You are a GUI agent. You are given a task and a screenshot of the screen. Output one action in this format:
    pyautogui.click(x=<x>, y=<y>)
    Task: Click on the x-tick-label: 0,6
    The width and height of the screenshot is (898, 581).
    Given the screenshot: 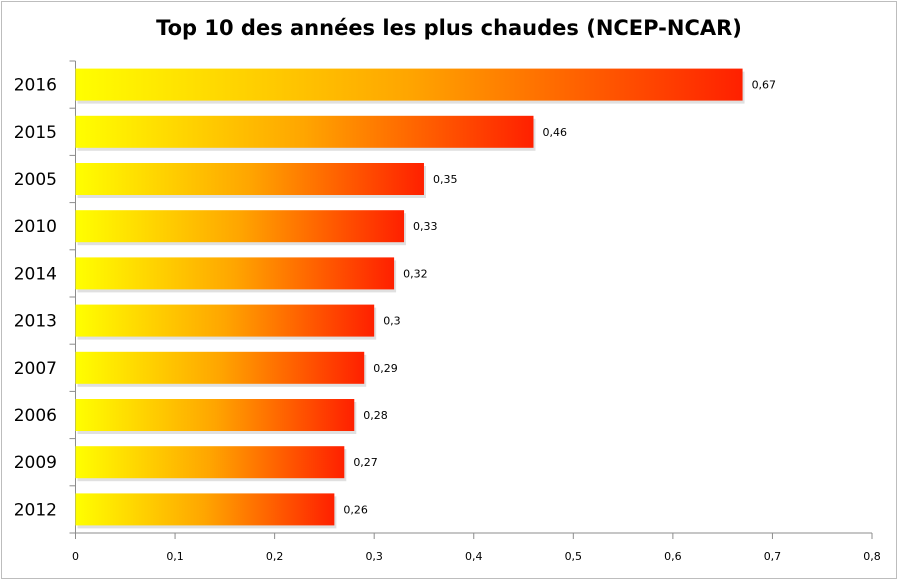 What is the action you would take?
    pyautogui.click(x=673, y=556)
    